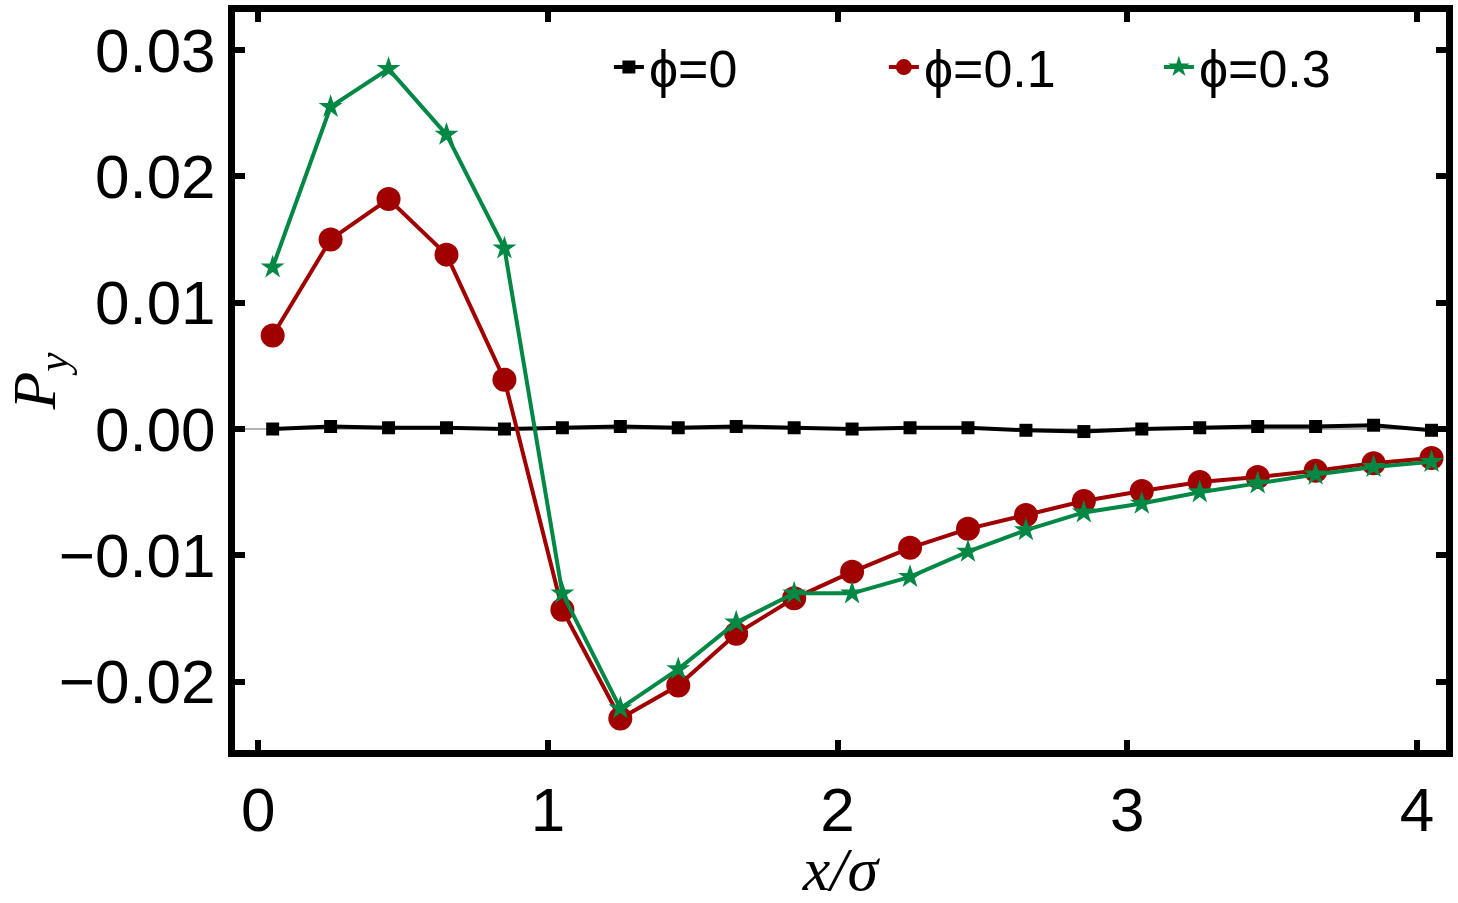  I want to click on y-tick-label: −0.02, so click(137, 682).